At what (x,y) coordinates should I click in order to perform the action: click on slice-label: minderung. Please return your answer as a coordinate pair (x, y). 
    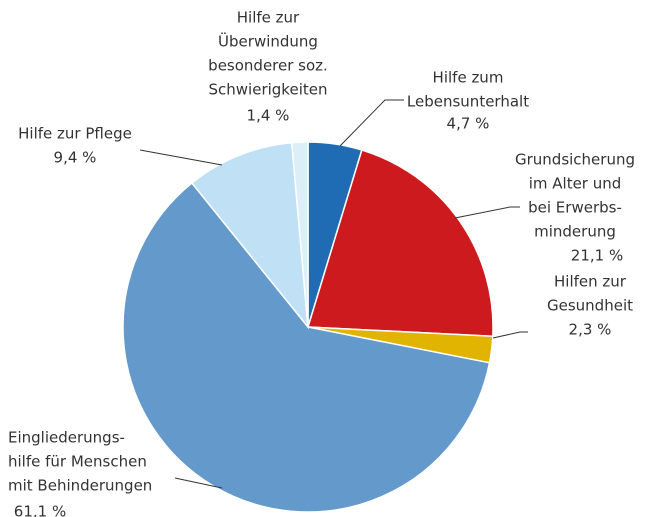
    Looking at the image, I should click on (575, 232).